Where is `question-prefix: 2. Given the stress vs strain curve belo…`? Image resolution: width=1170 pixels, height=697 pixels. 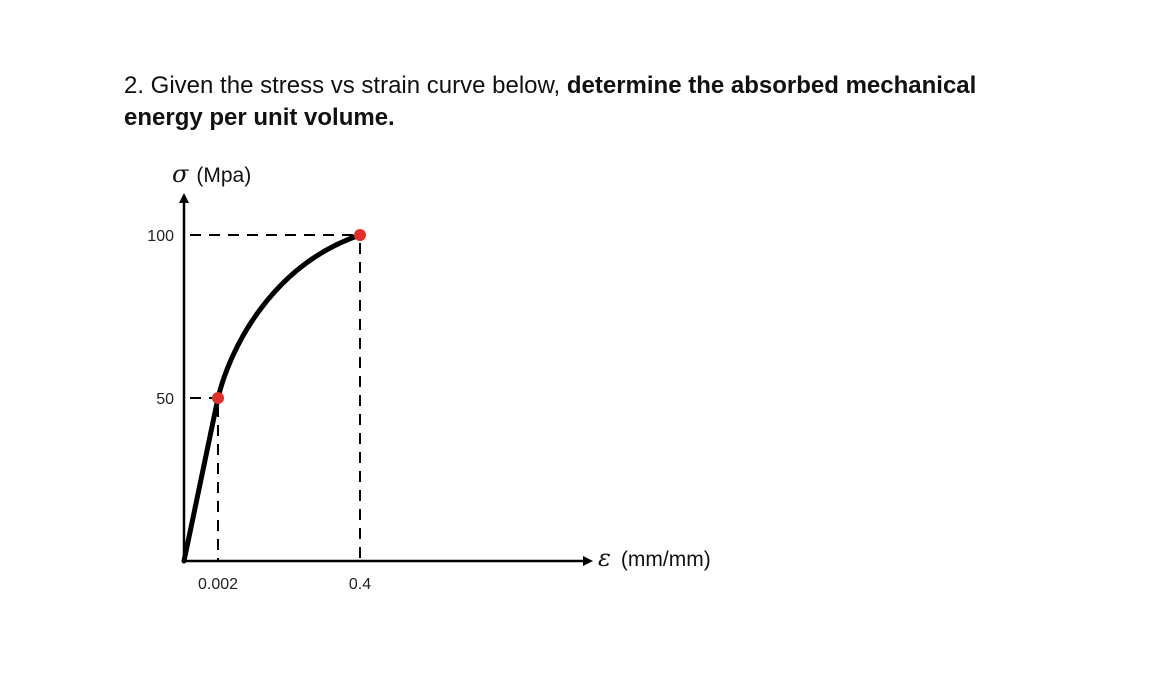 question-prefix: 2. Given the stress vs strain curve belo… is located at coordinates (345, 85).